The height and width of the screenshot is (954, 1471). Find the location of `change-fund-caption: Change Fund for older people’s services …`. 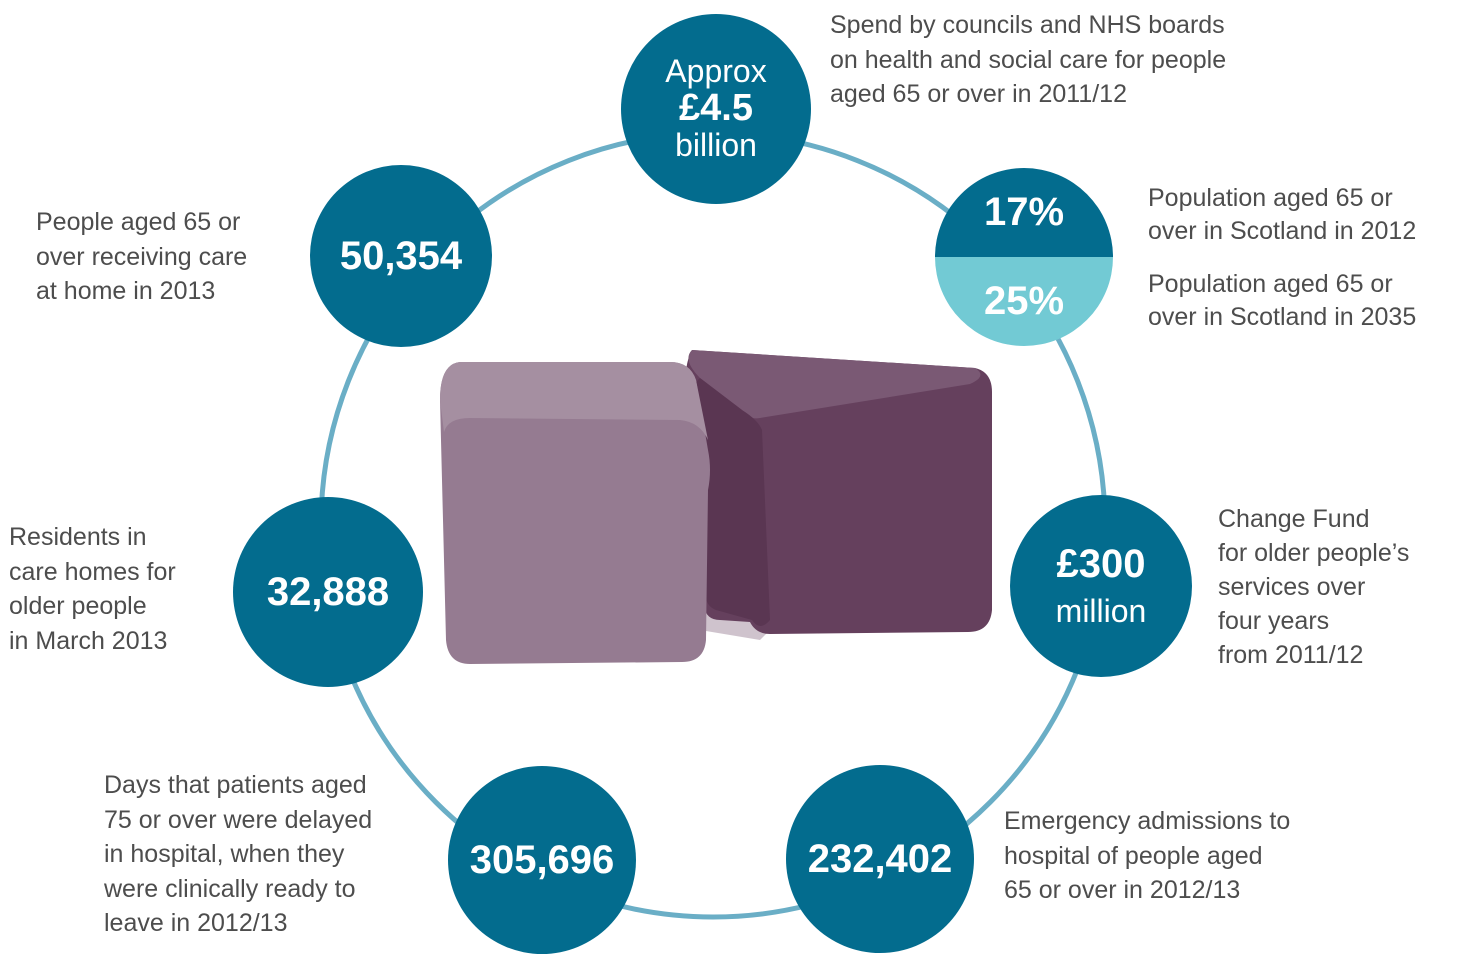

change-fund-caption: Change Fund for older people’s services … is located at coordinates (1313, 587).